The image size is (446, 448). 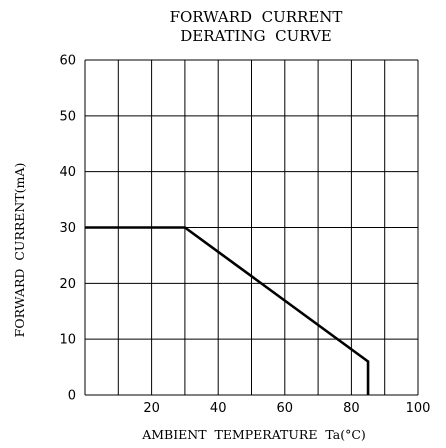 What do you see at coordinates (19, 250) in the screenshot?
I see `y-axis-label: FORWARD CURRENT(mA)` at bounding box center [19, 250].